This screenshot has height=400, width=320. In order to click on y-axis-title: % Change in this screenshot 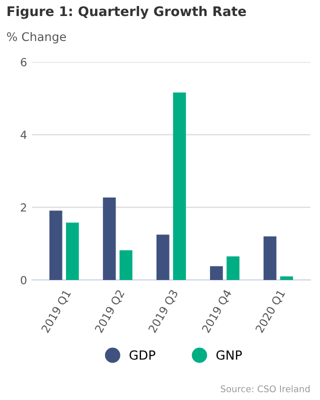, I will do `click(36, 38)`.